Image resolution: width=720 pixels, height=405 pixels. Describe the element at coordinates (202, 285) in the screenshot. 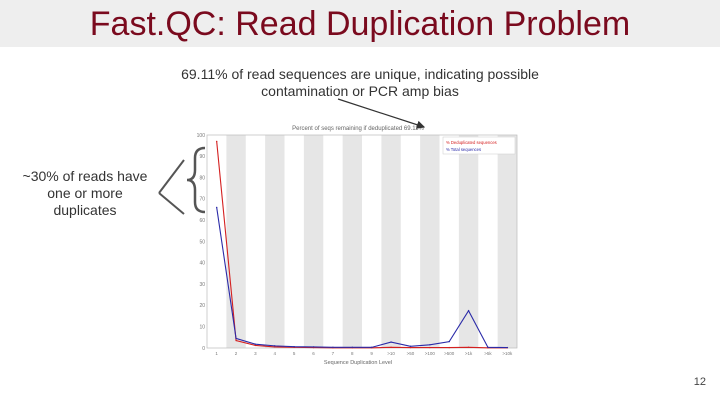

I see `y-tick-label: 30` at that location.